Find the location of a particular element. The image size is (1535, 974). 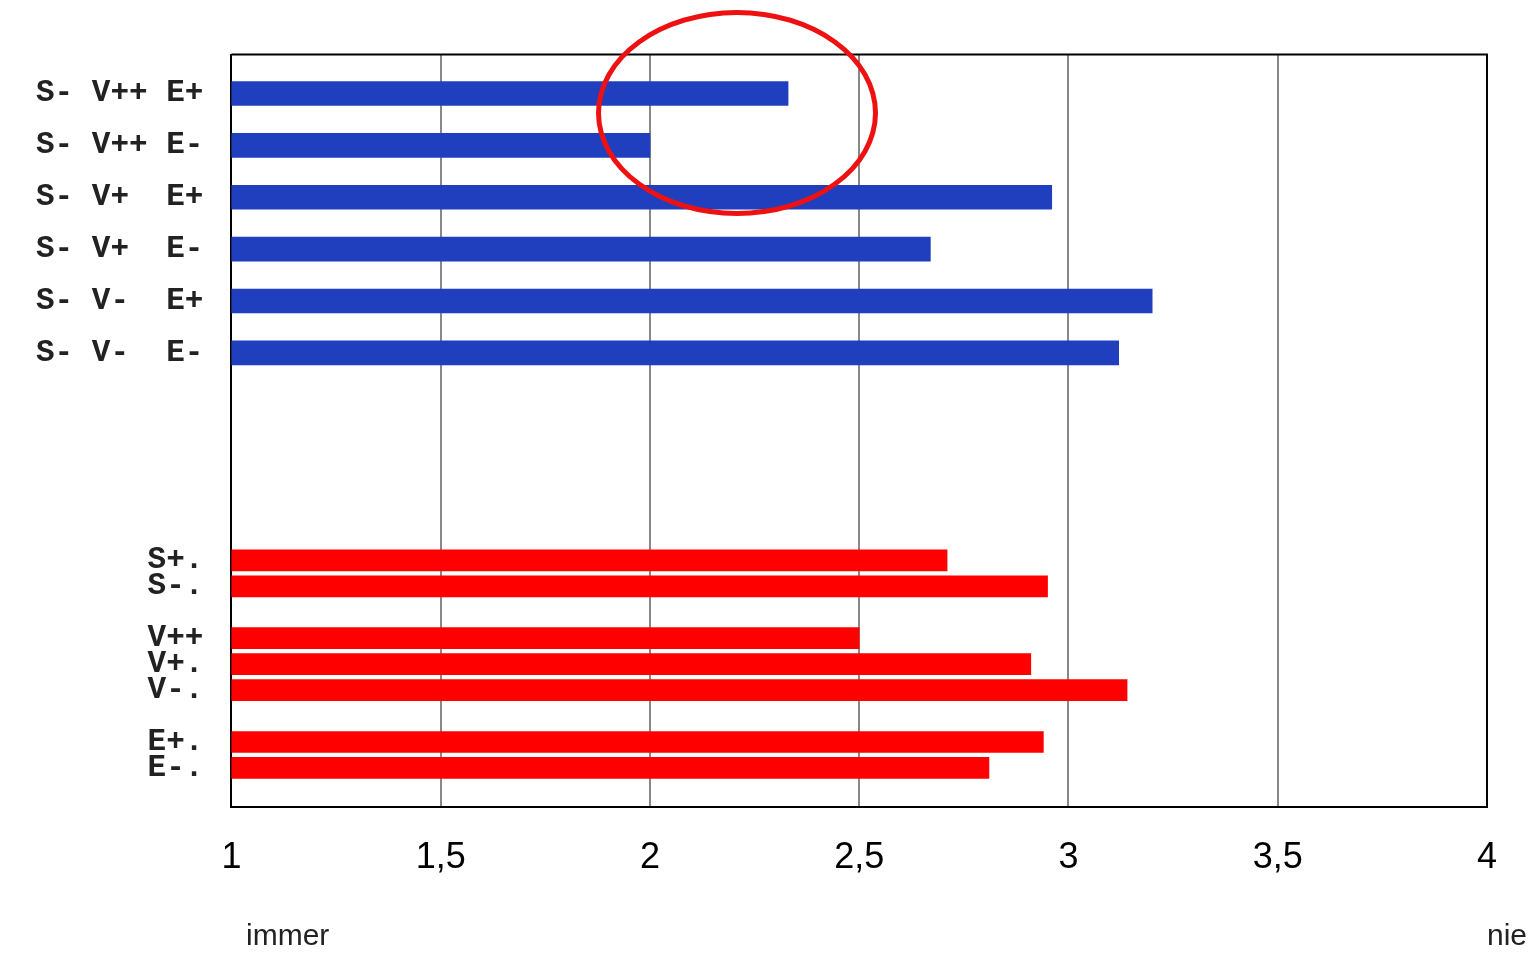

x-tick-label: 1,5 is located at coordinates (440, 856).